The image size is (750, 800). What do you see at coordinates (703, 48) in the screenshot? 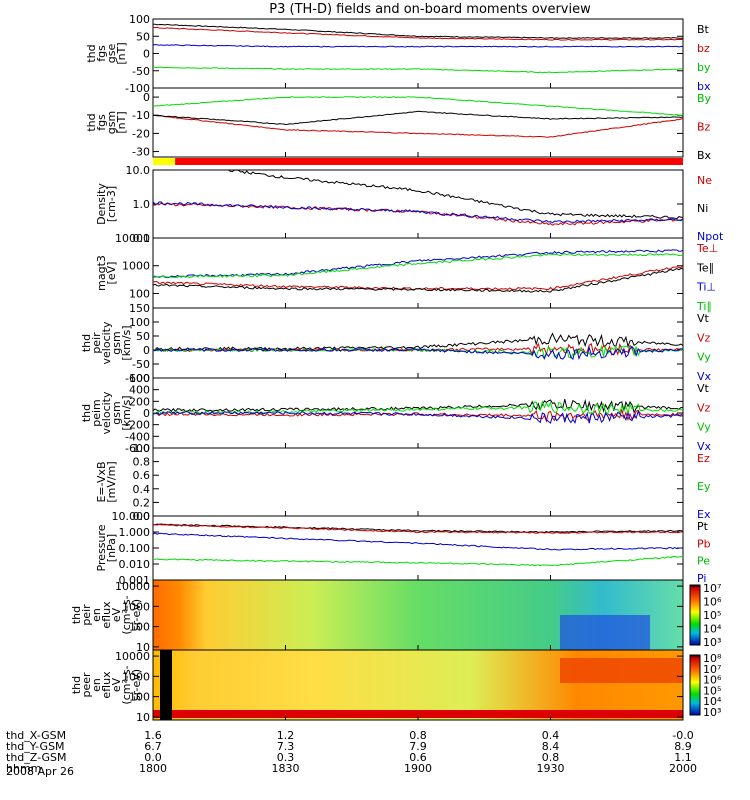
I see `legend-label: bz` at bounding box center [703, 48].